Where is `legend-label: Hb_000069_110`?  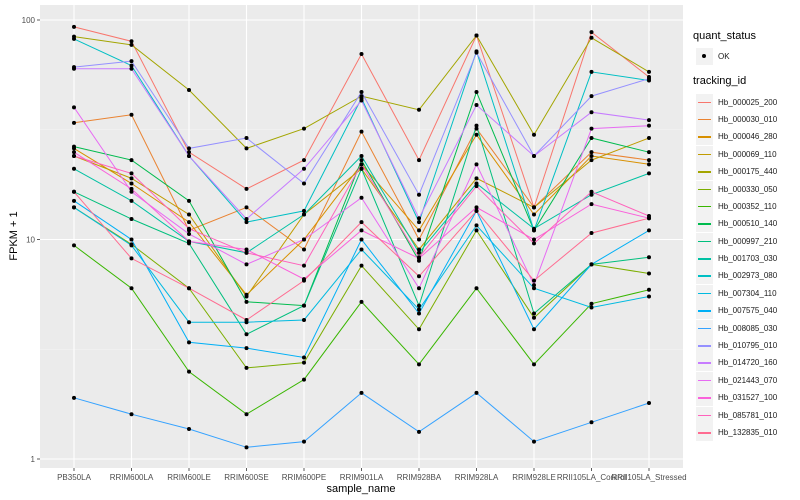
legend-label: Hb_000069_110 is located at coordinates (747, 154).